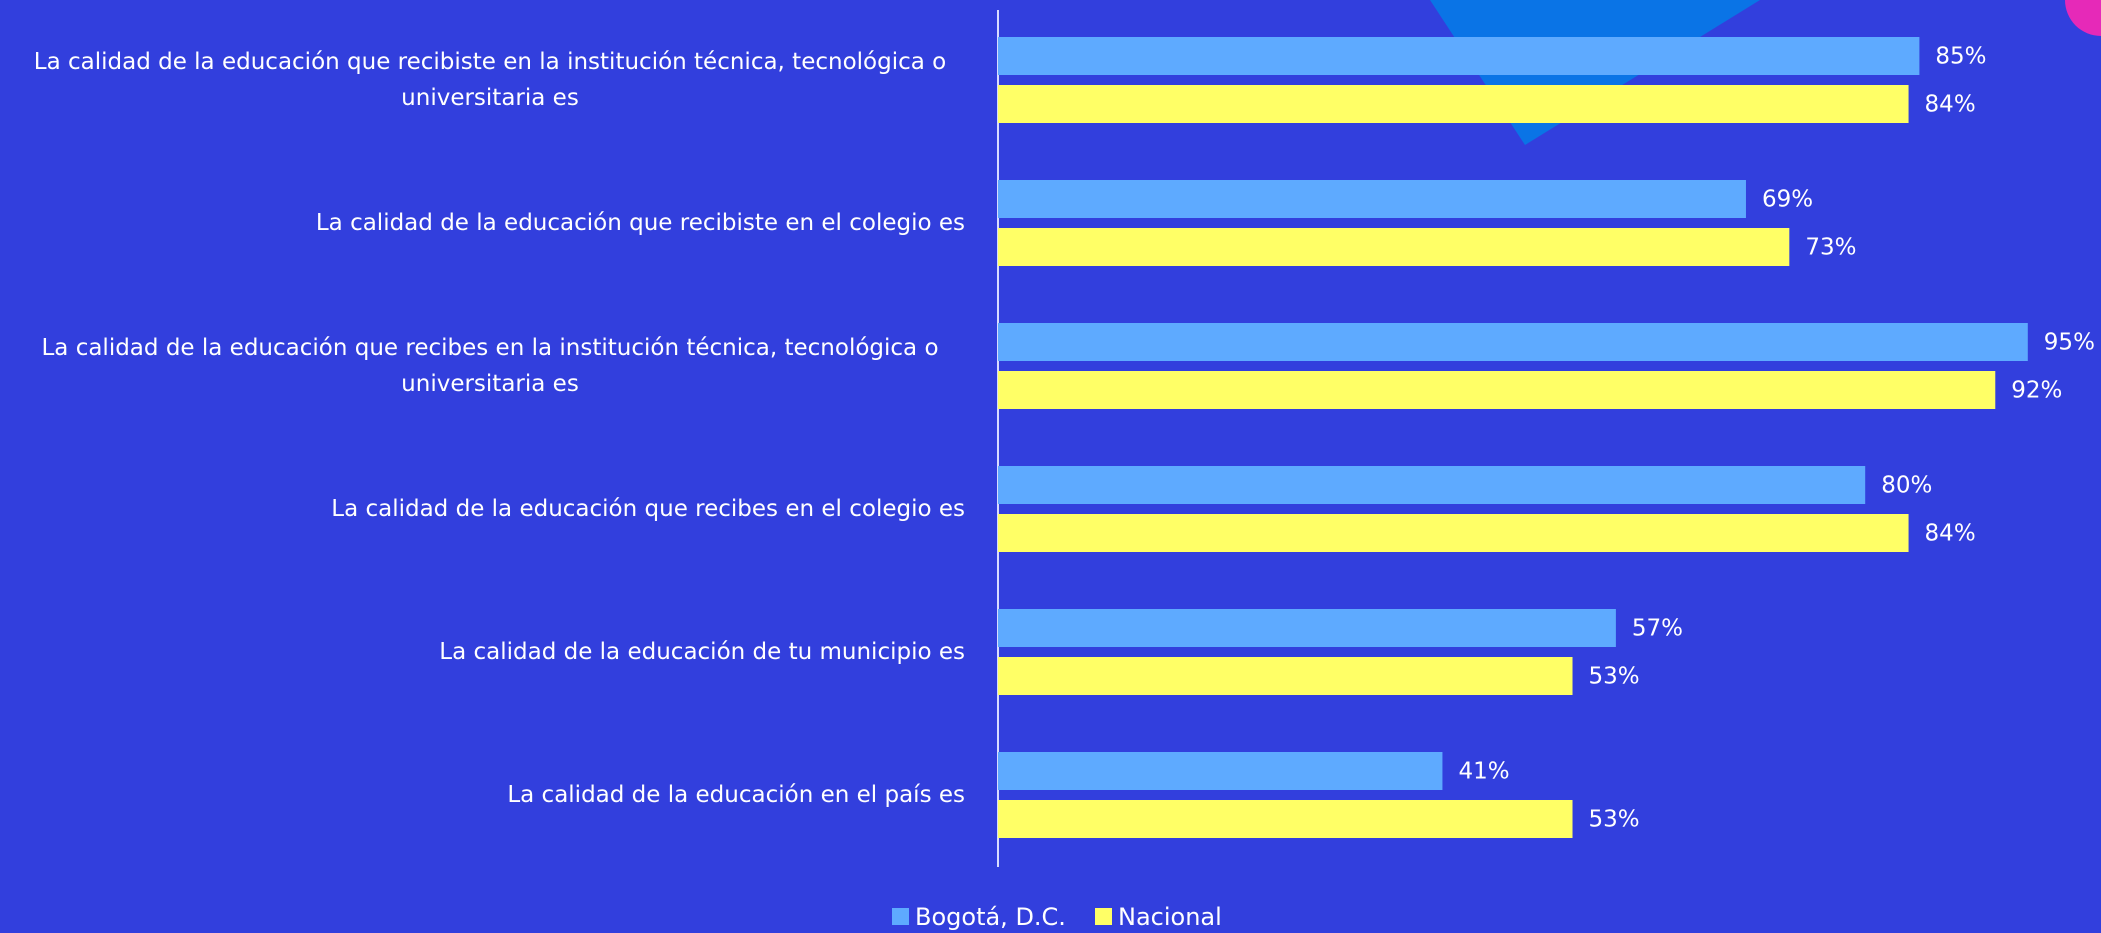 This screenshot has width=2101, height=933. I want to click on value-label: 85%, so click(1960, 57).